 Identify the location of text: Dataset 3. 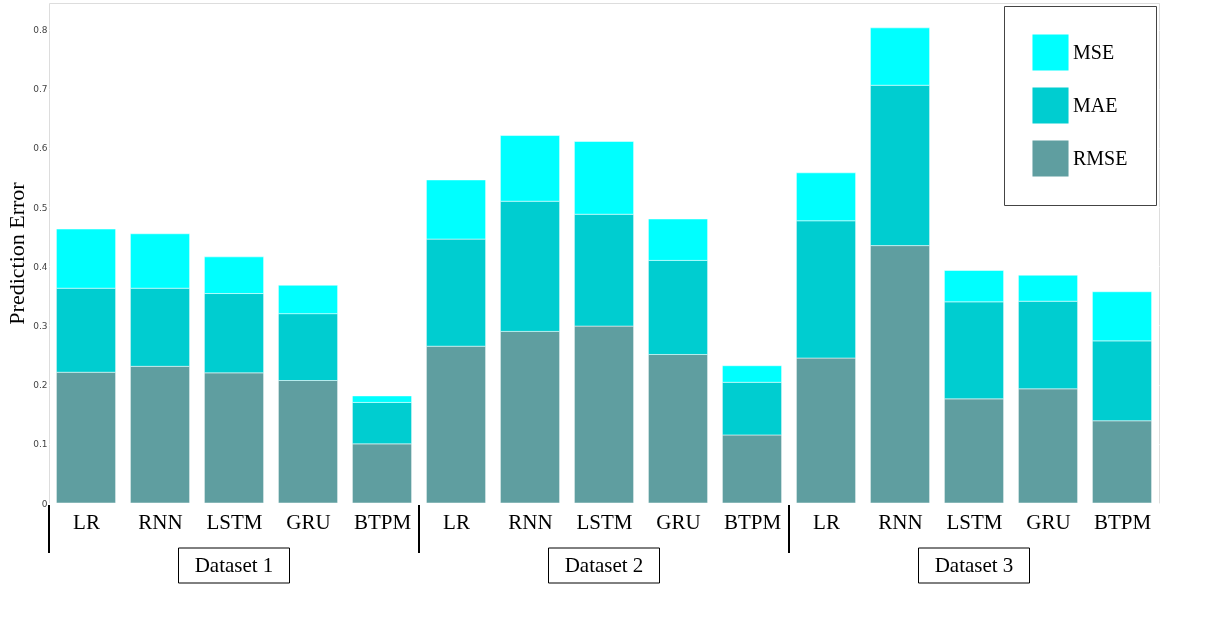
(974, 565).